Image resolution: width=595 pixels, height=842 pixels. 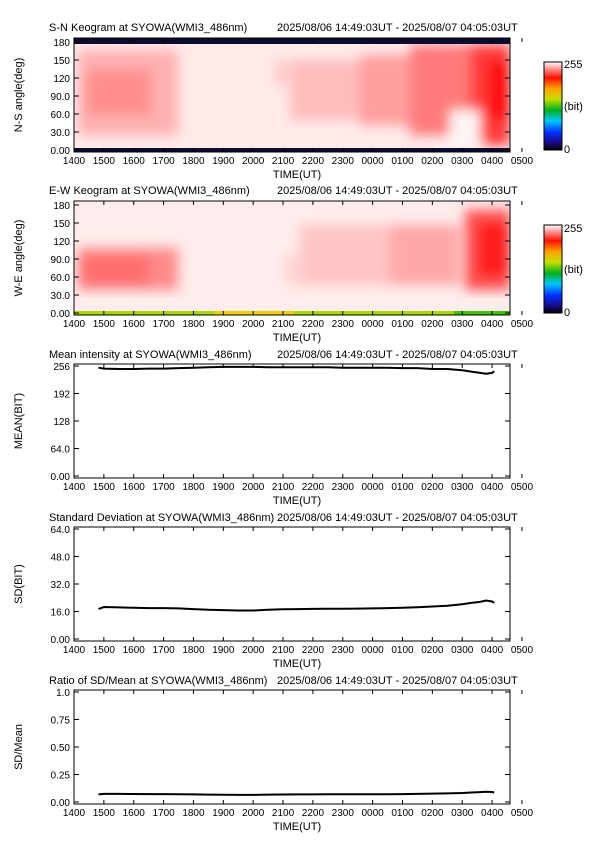 What do you see at coordinates (19, 747) in the screenshot?
I see `sd-mean-ratio-ylabel: SD/Mean` at bounding box center [19, 747].